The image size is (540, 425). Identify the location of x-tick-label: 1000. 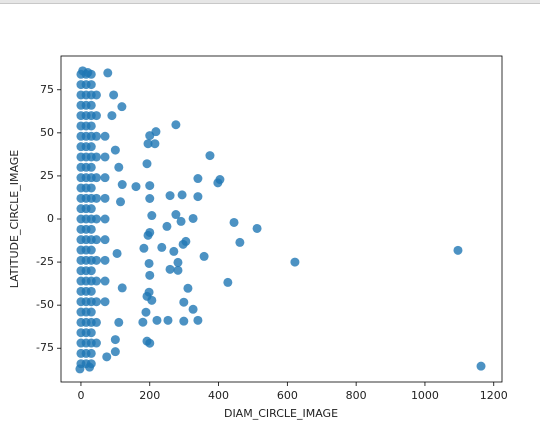
(425, 395).